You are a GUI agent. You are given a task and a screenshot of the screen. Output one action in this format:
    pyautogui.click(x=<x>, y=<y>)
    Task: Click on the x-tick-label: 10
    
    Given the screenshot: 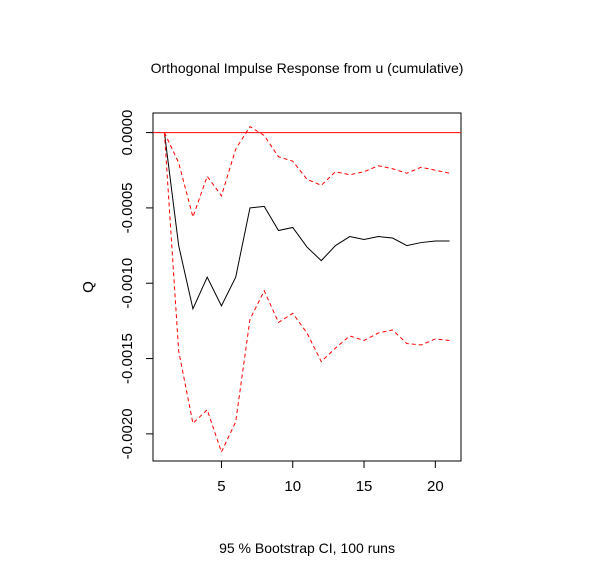 What is the action you would take?
    pyautogui.click(x=292, y=486)
    